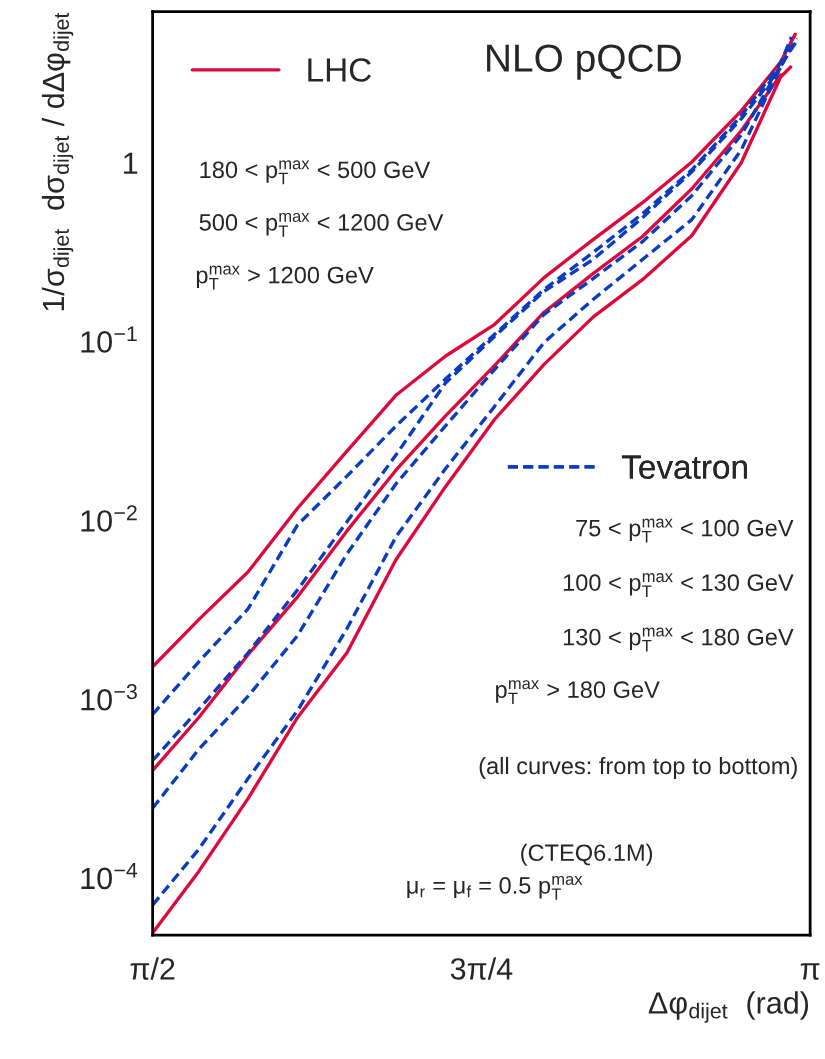 Image resolution: width=825 pixels, height=1059 pixels. Describe the element at coordinates (109, 697) in the screenshot. I see `y-tick-label: 10$^{−3}$` at that location.